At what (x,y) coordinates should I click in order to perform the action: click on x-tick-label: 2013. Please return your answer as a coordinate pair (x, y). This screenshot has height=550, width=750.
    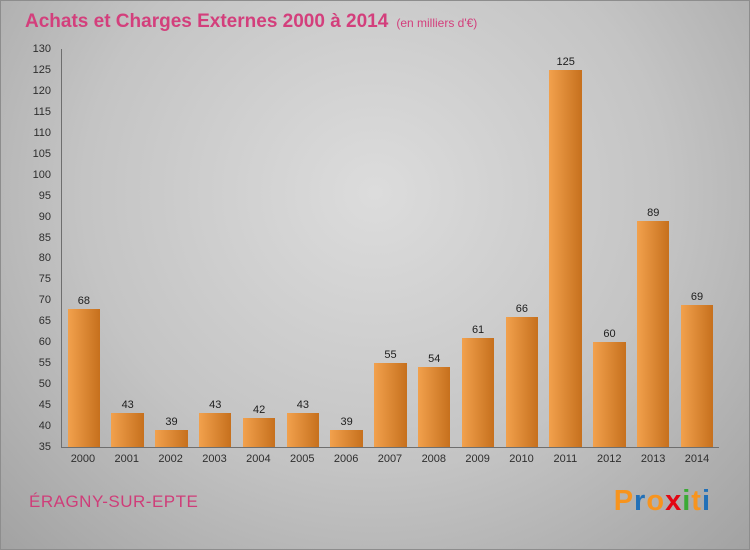
    Looking at the image, I should click on (653, 459).